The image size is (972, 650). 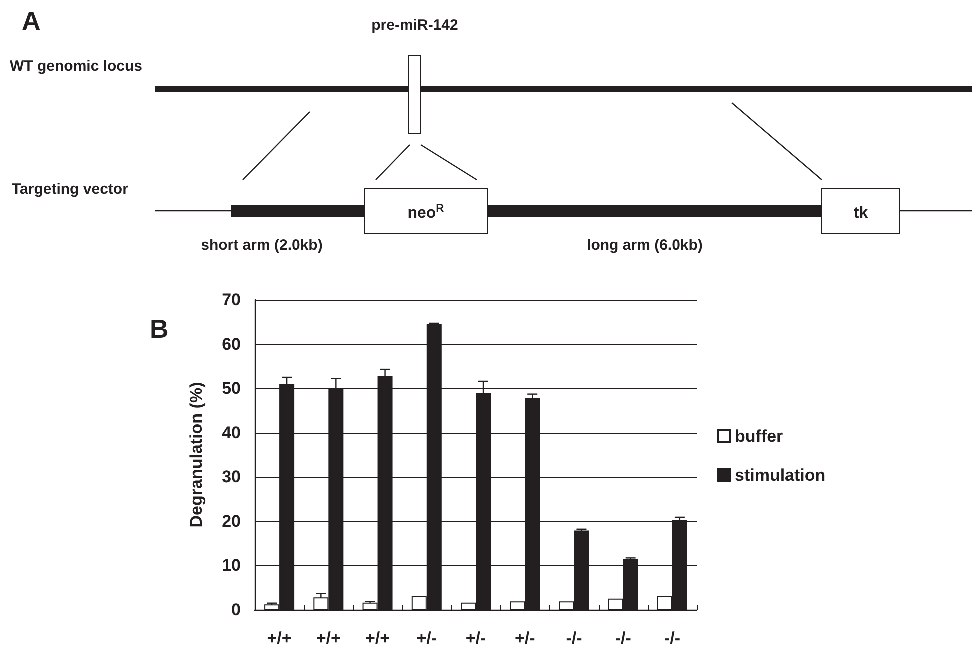 What do you see at coordinates (231, 432) in the screenshot?
I see `y-tick-label: 40` at bounding box center [231, 432].